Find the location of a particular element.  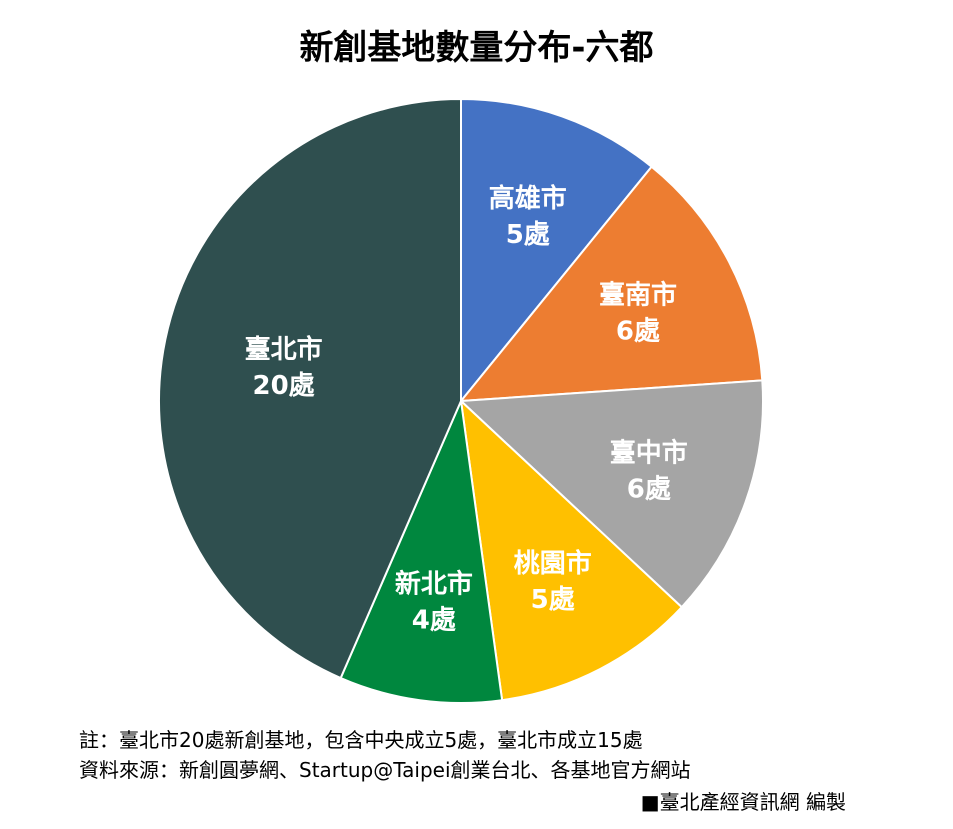

footnote-note: 註：臺北市20處新創基地，包含中央成立5處，臺北市成立15處 is located at coordinates (361, 740).